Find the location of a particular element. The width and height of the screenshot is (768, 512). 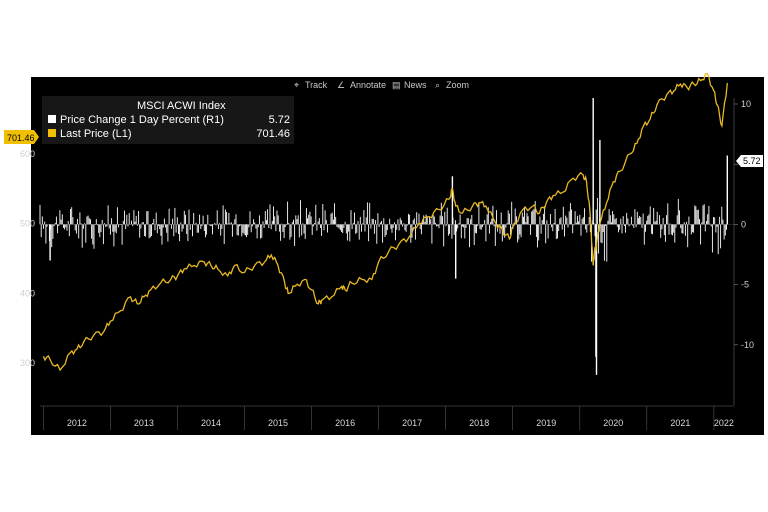

left-tick-label: 400 is located at coordinates (27, 293).